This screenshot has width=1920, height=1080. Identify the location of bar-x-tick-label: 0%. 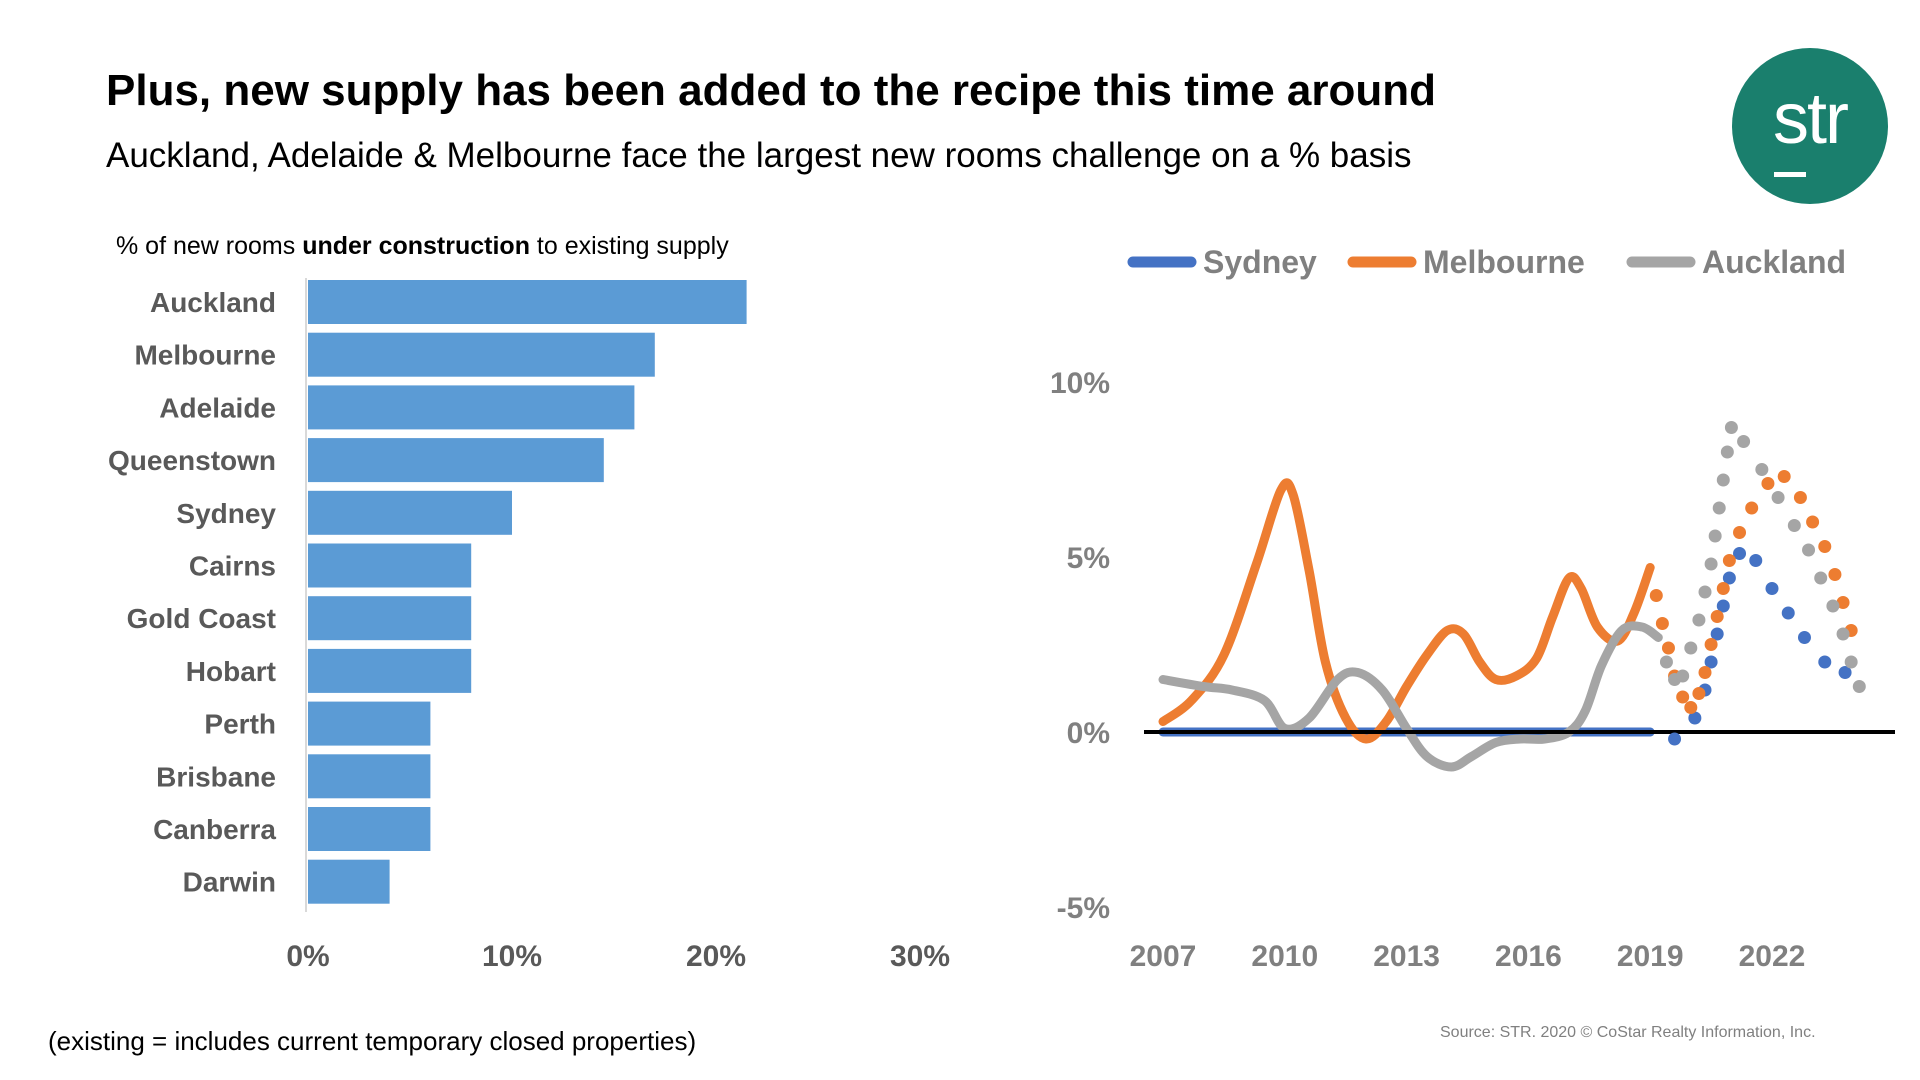
(307, 956).